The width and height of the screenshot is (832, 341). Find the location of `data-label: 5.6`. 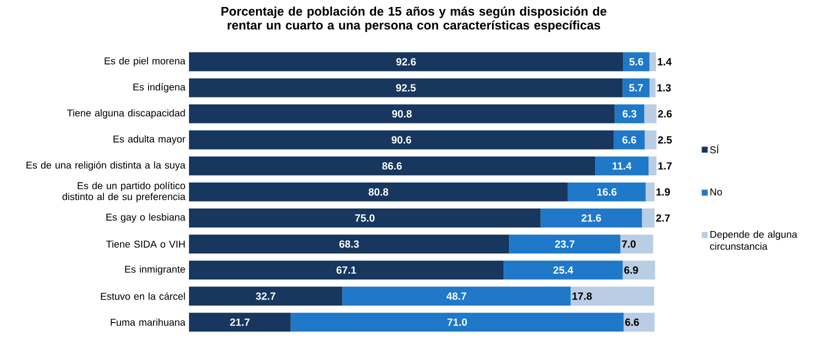

data-label: 5.6 is located at coordinates (636, 62).